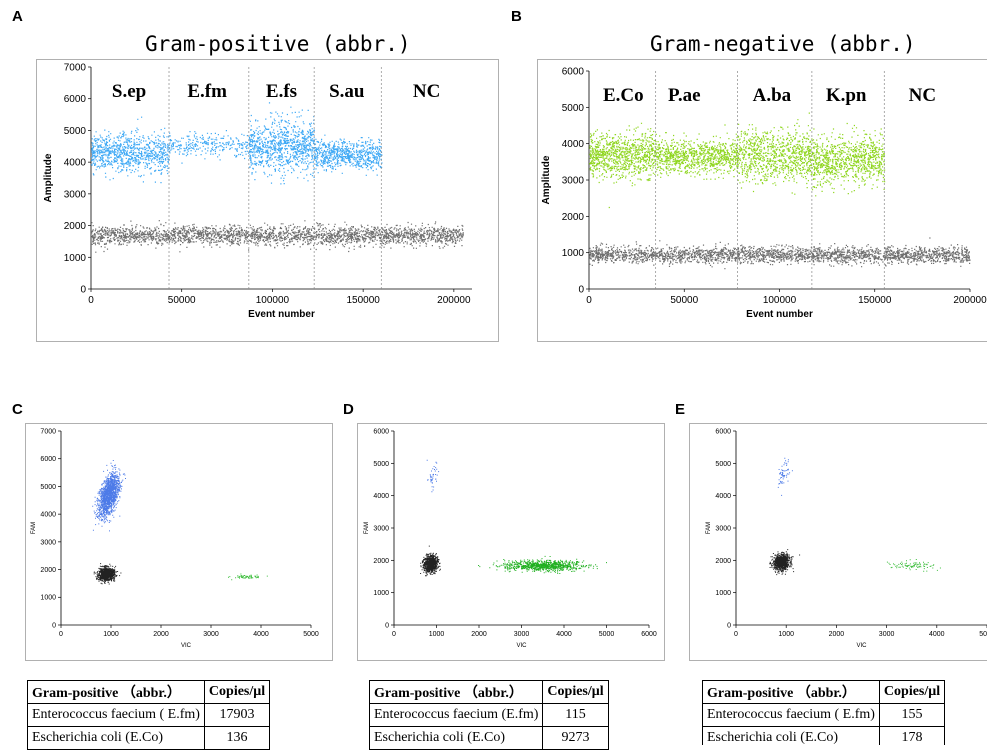 This screenshot has width=987, height=750. What do you see at coordinates (17, 16) in the screenshot?
I see `panel-label-a: A` at bounding box center [17, 16].